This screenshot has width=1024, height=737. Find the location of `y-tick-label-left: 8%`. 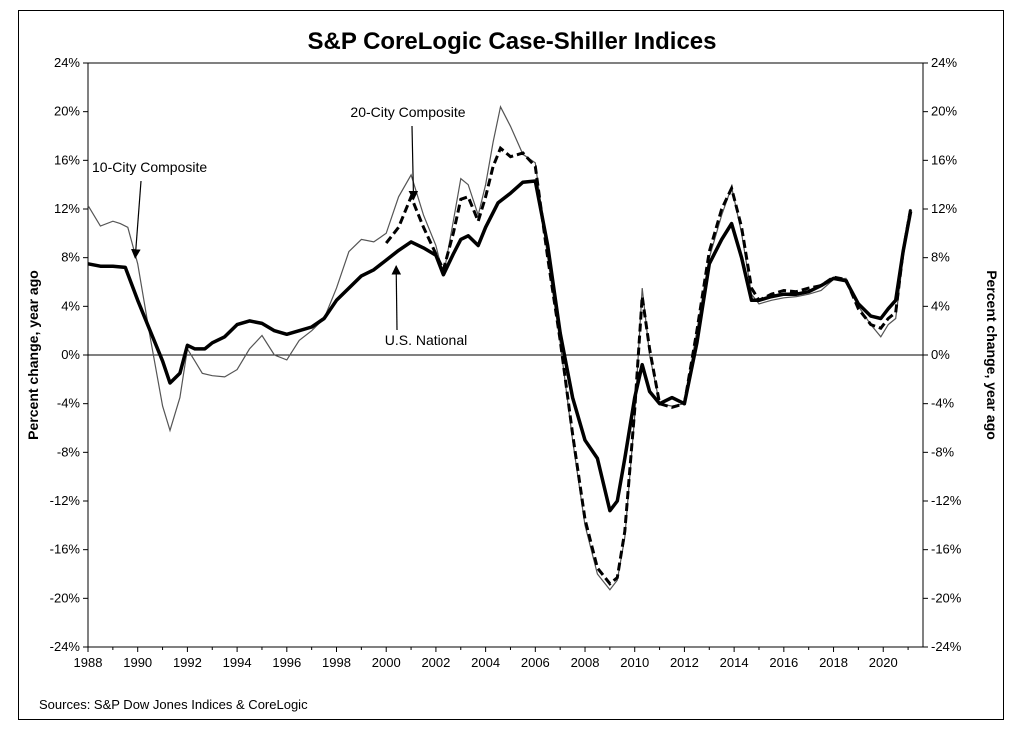

y-tick-label-left: 8% is located at coordinates (70, 257).